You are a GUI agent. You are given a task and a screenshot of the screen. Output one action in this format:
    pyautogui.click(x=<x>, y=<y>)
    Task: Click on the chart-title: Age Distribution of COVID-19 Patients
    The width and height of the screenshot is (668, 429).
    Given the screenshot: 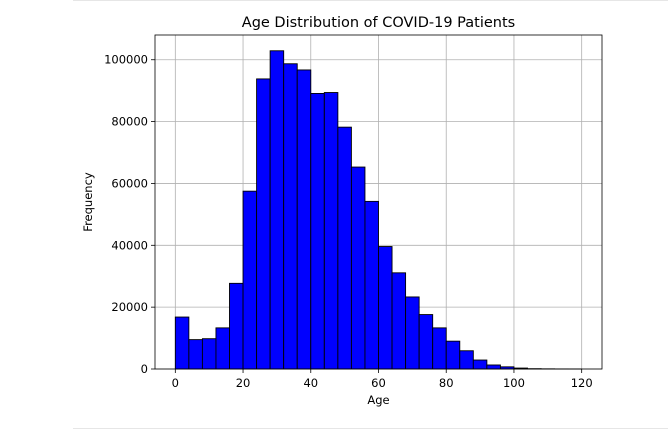 What is the action you would take?
    pyautogui.click(x=378, y=23)
    